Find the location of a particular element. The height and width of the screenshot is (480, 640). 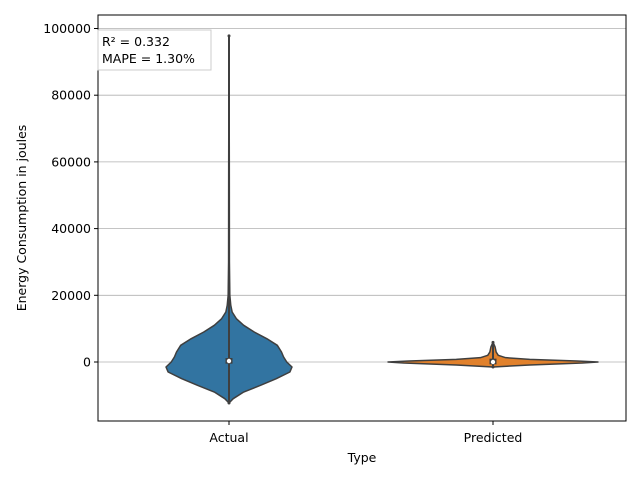

violin-predicted is located at coordinates (493, 354).